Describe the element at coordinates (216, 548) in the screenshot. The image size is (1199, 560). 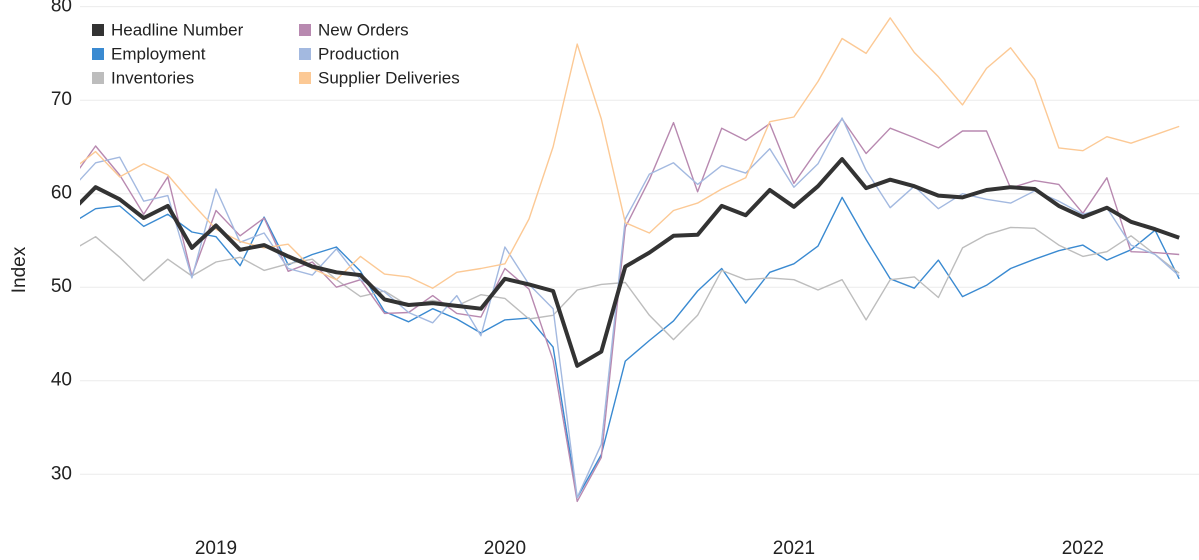
I see `x-tick-label: 2019` at that location.